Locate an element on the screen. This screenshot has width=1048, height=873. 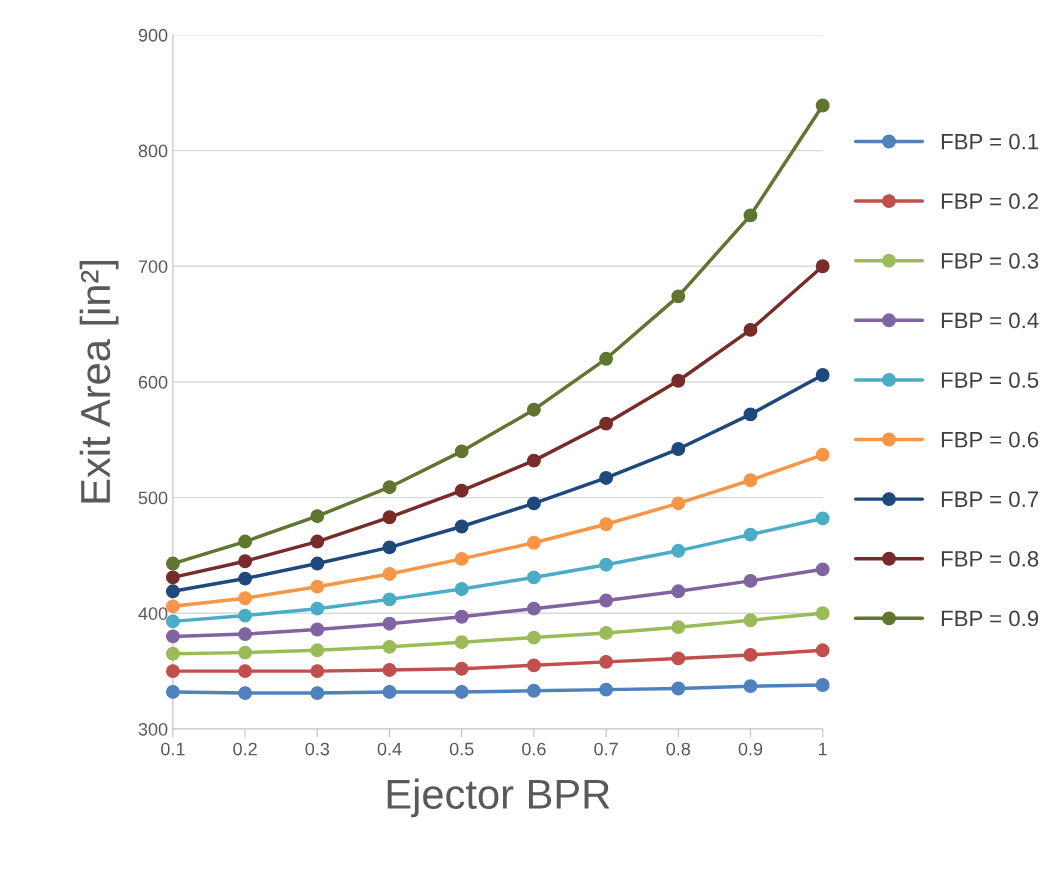
x-tick-label: 0.5 is located at coordinates (461, 749).